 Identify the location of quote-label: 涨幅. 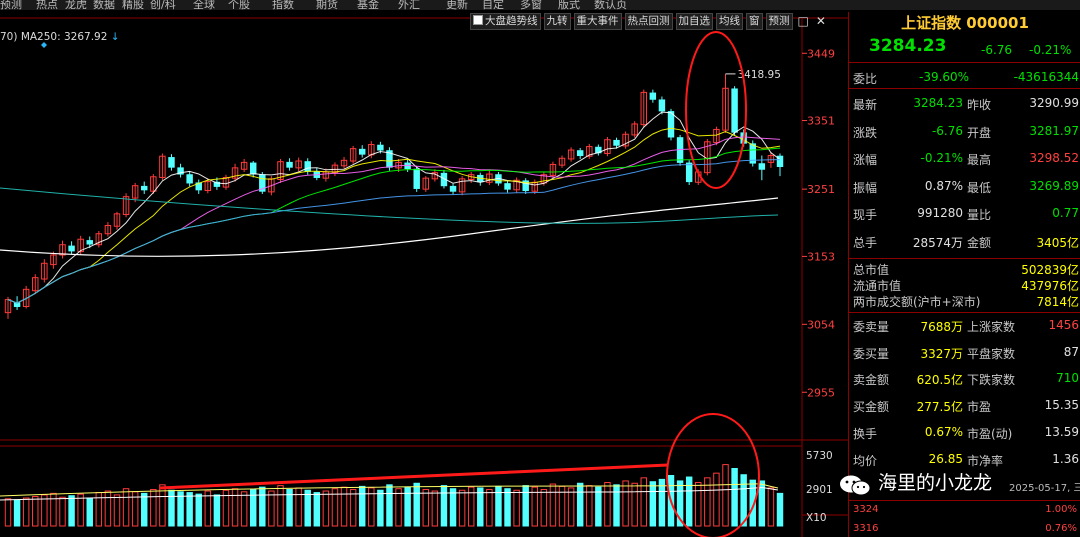
(865, 160).